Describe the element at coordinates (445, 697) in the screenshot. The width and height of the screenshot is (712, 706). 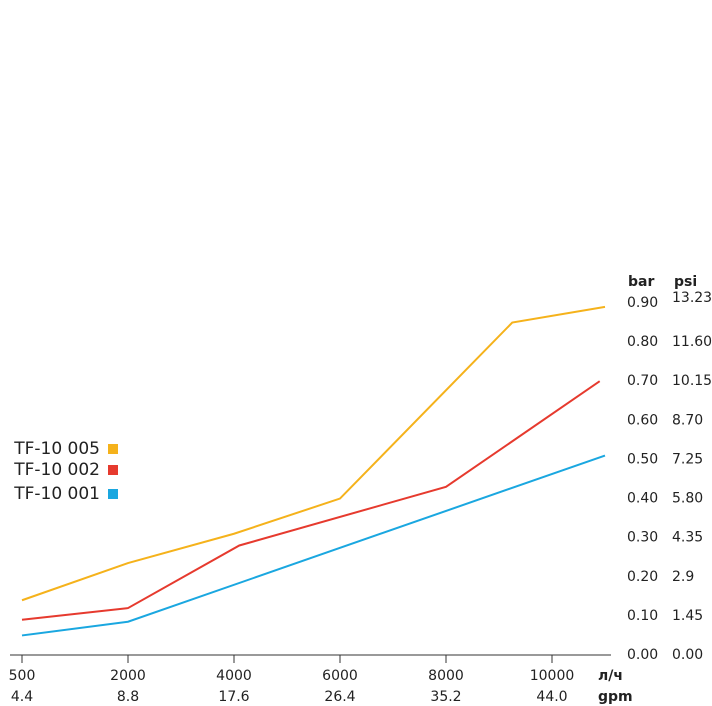
I see `x2-tick-label: 35.2` at that location.